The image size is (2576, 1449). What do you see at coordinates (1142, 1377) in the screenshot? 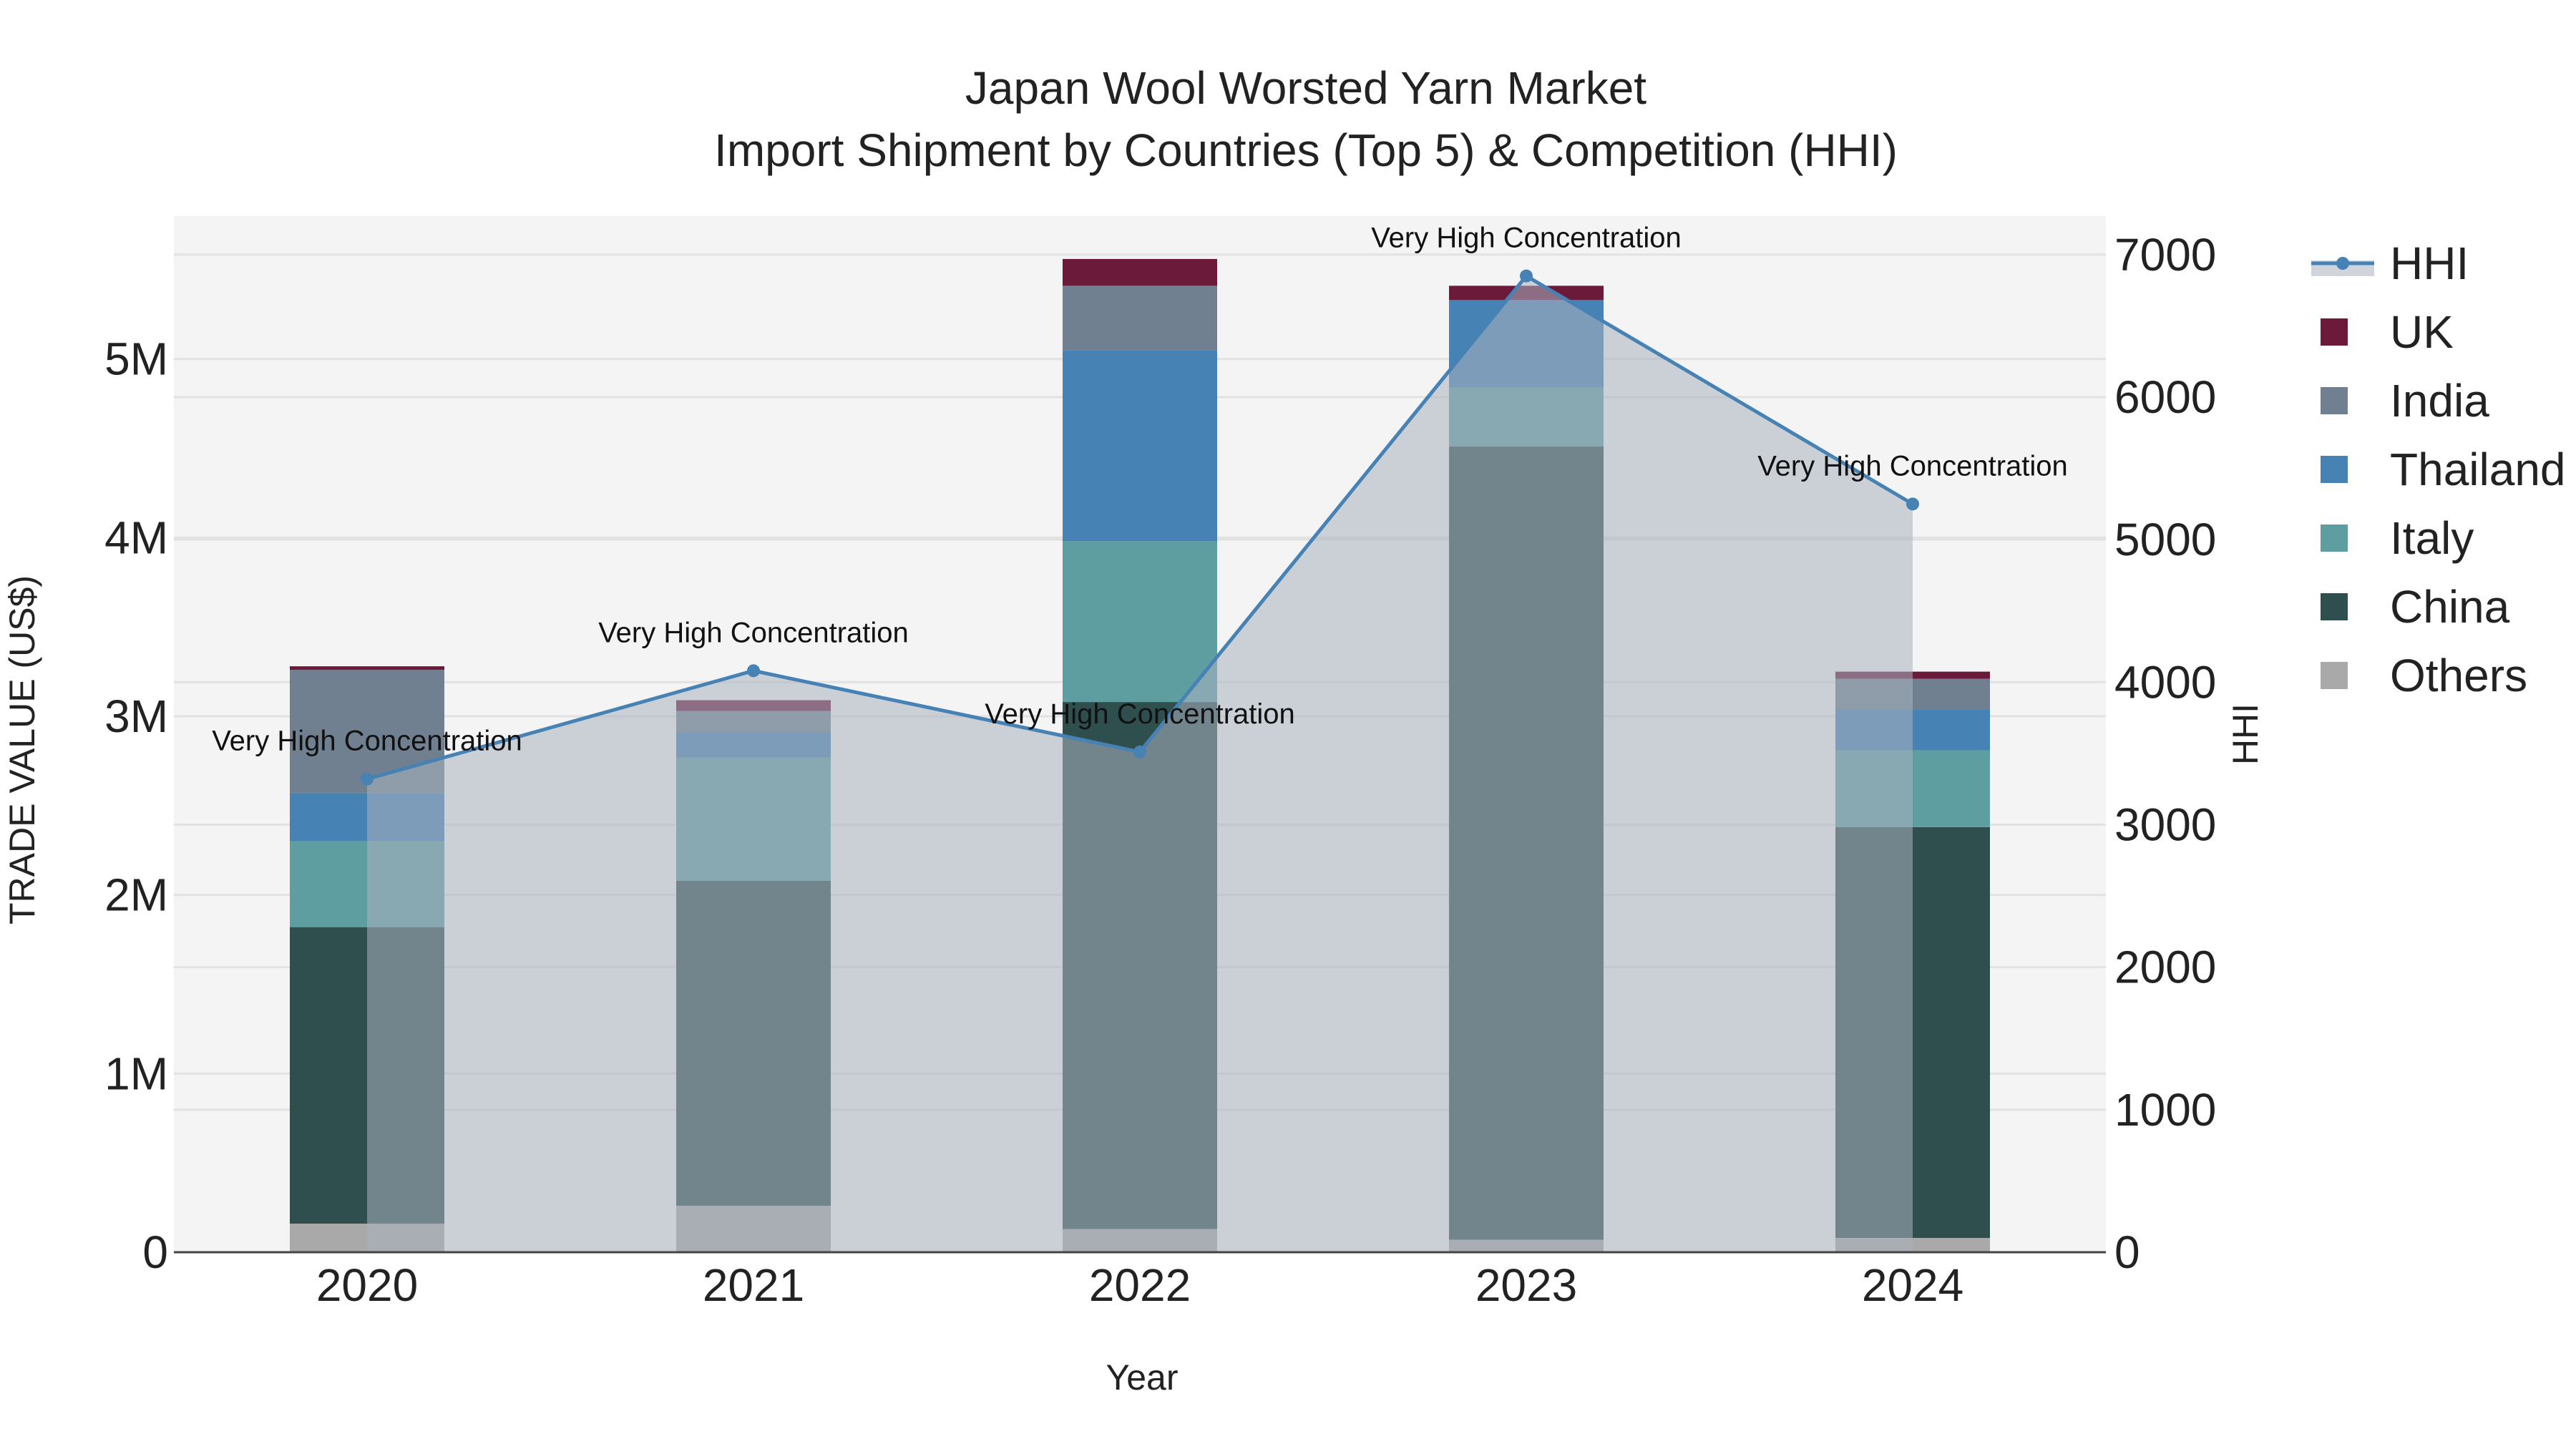
I see `x-axis-title: Year` at bounding box center [1142, 1377].